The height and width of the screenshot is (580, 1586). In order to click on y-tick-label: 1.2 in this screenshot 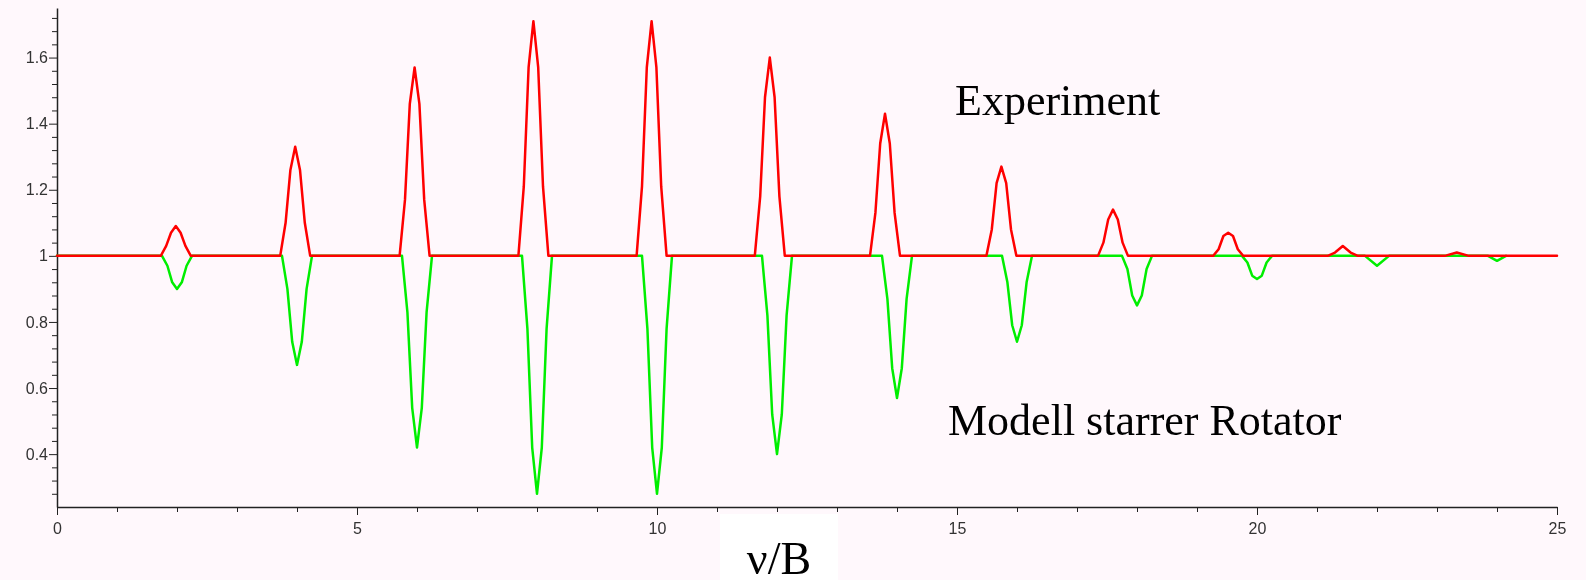, I will do `click(37, 190)`.